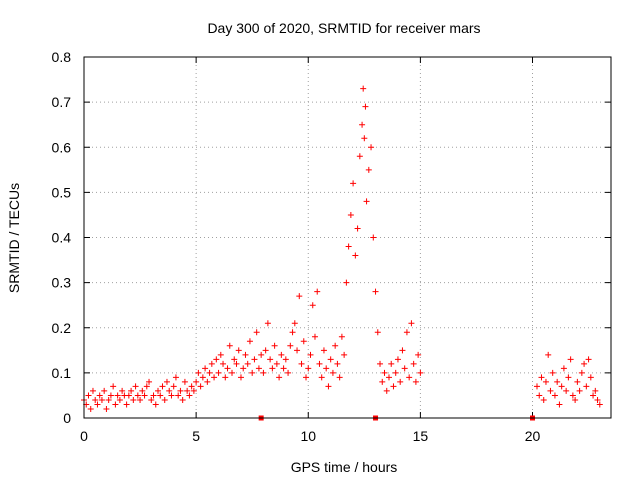  What do you see at coordinates (533, 436) in the screenshot?
I see `x-tick-label: 20` at bounding box center [533, 436].